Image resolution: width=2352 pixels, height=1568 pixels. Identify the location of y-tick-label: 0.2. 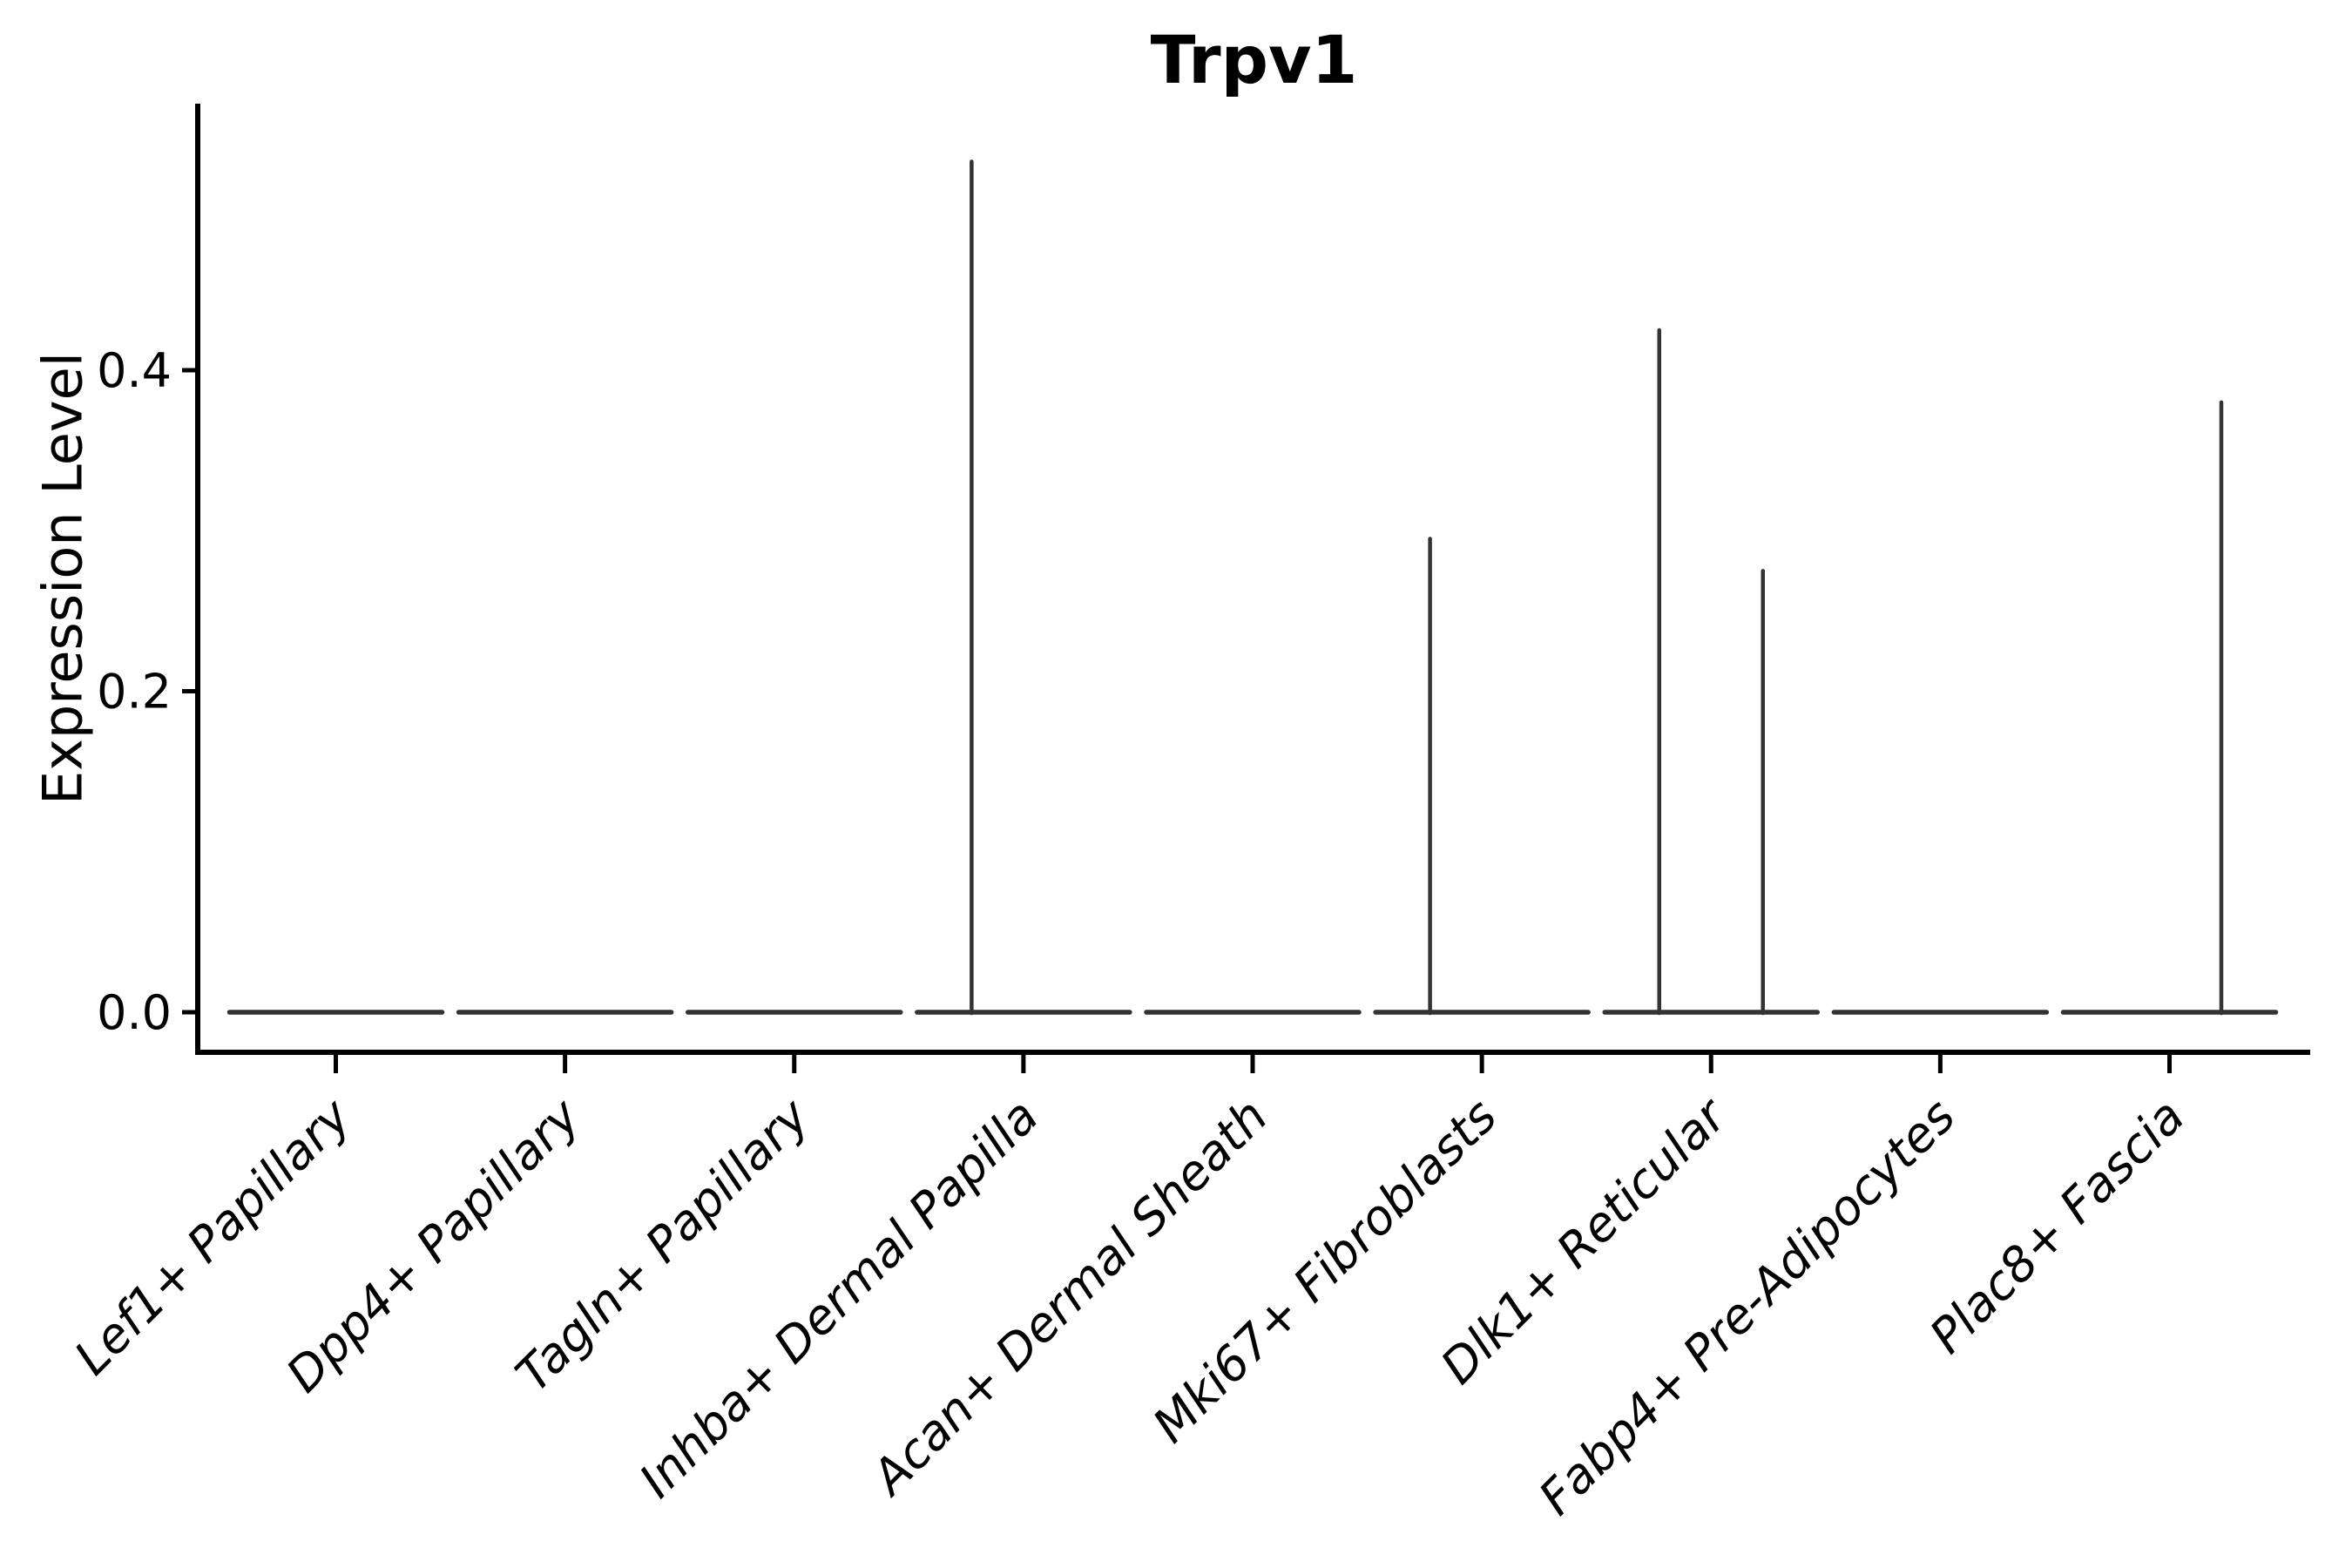
(134, 692).